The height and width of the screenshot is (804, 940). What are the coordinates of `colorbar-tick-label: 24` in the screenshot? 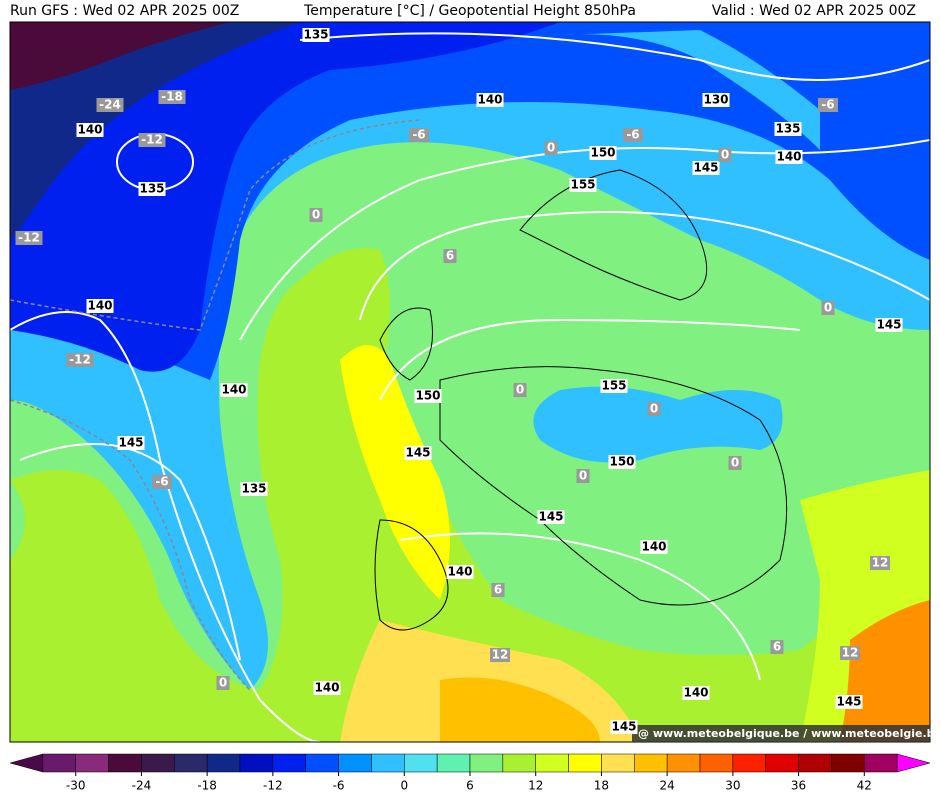 It's located at (667, 786).